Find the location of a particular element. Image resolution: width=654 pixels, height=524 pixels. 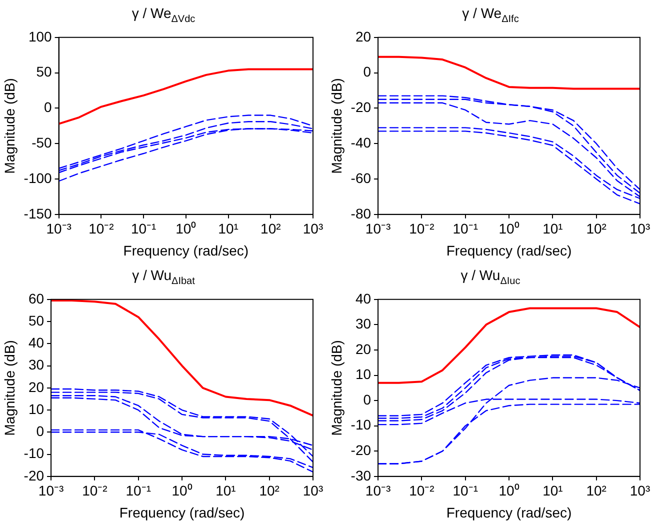

y-tick-label: 60 is located at coordinates (36, 298).